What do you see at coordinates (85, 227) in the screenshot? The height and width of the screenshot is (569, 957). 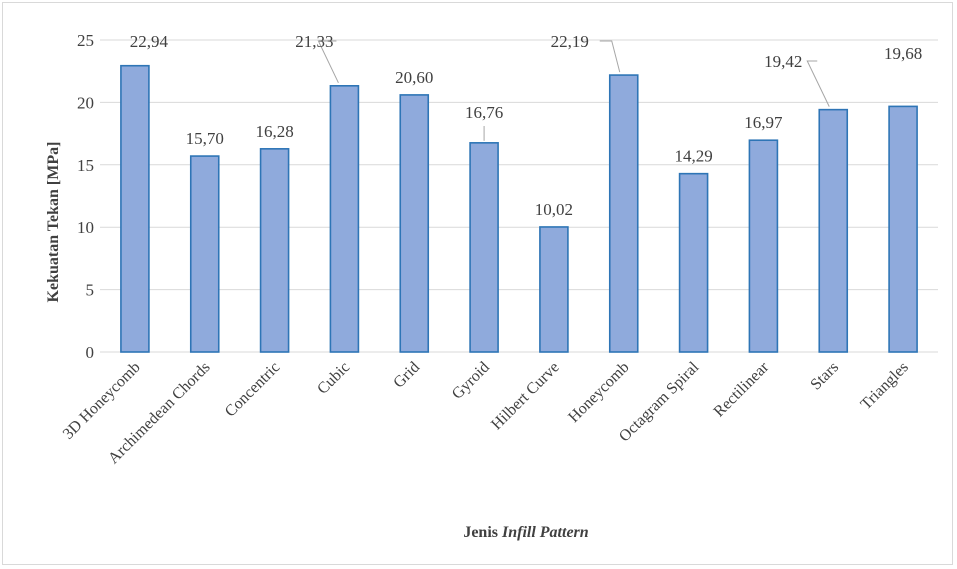 I see `y-tick-label: 10` at bounding box center [85, 227].